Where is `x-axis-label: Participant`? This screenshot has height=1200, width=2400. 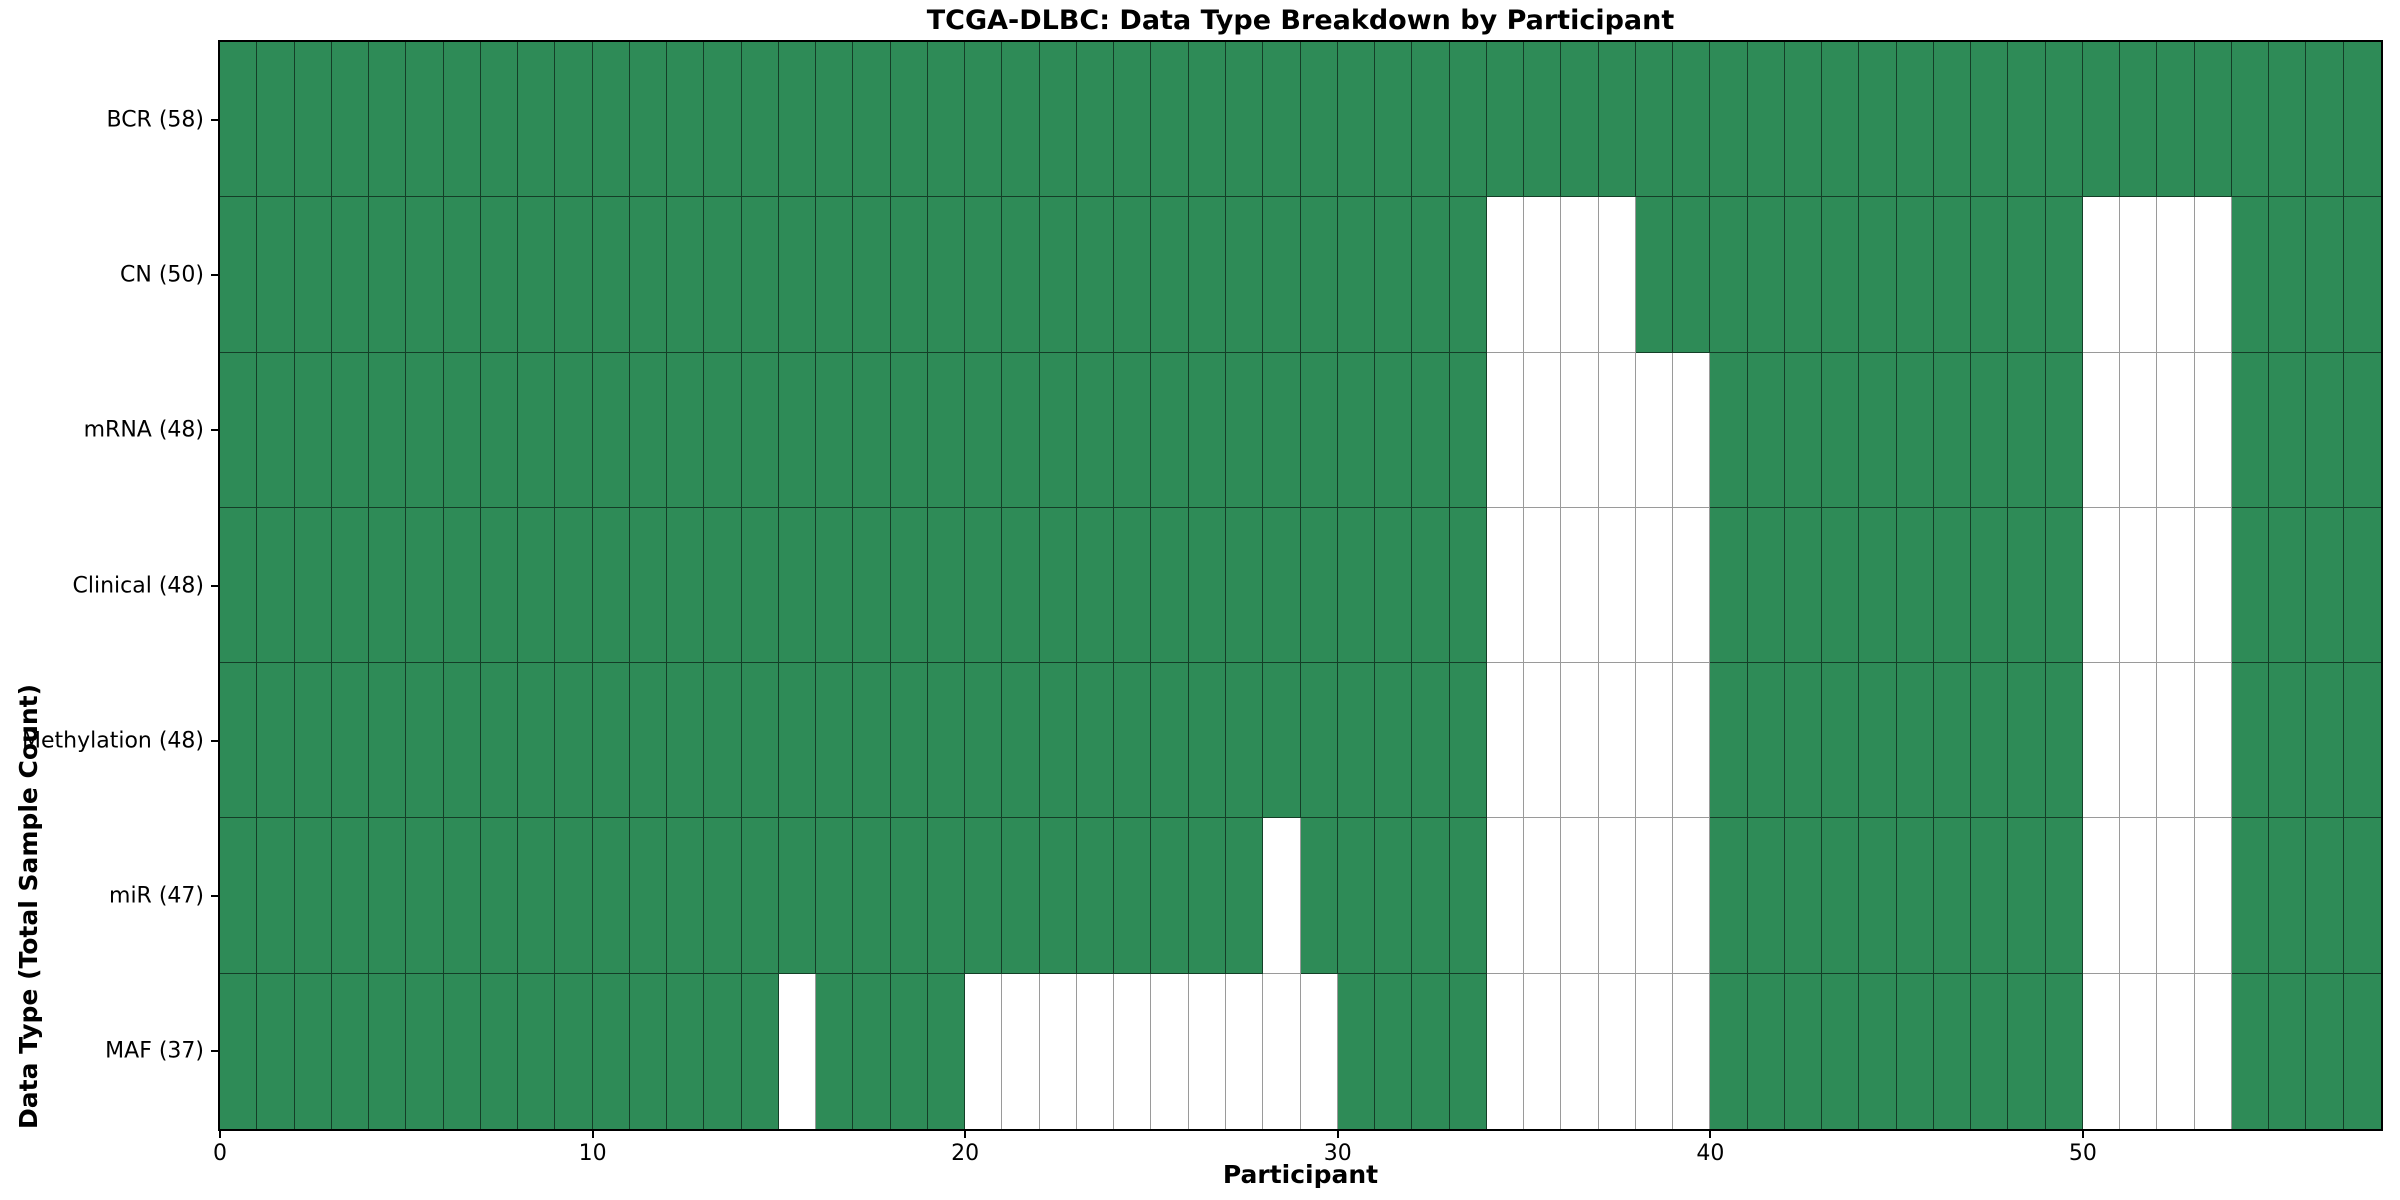 x-axis-label: Participant is located at coordinates (1300, 1174).